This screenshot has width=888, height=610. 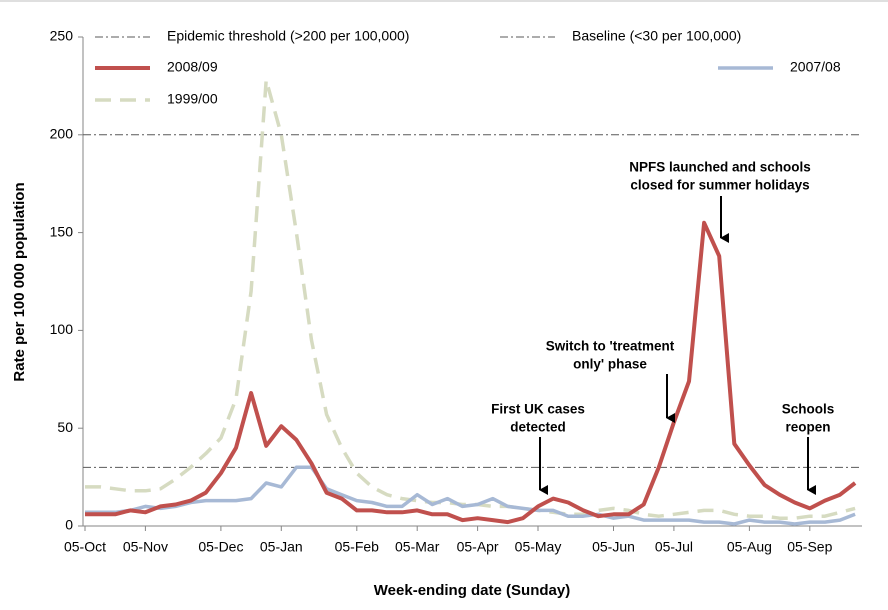 What do you see at coordinates (808, 409) in the screenshot?
I see `annotation: Schools` at bounding box center [808, 409].